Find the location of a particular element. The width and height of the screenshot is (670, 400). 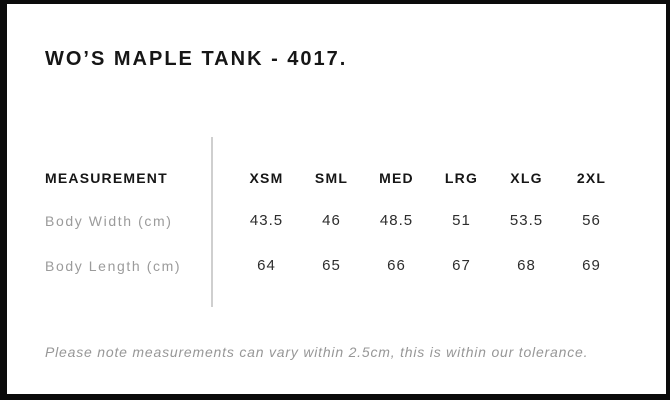

body-length-values: 64 65 66 67 68 69 is located at coordinates (429, 266).